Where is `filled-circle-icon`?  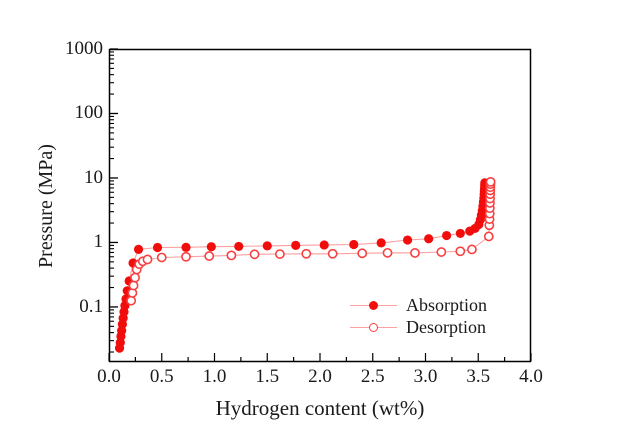 filled-circle-icon is located at coordinates (373, 305).